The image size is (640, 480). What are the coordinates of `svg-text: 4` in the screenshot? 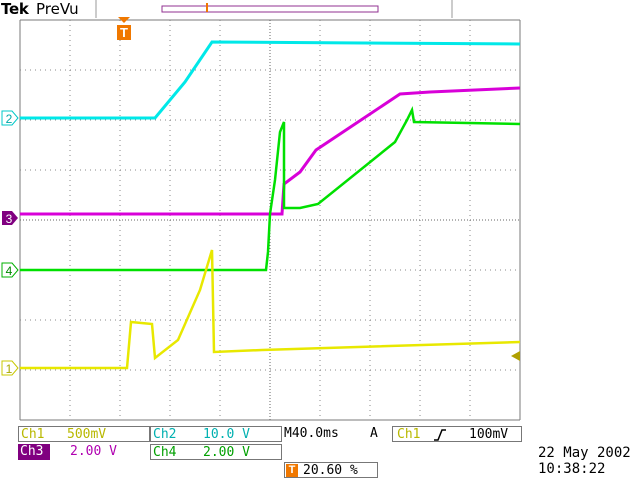 It's located at (9, 271).